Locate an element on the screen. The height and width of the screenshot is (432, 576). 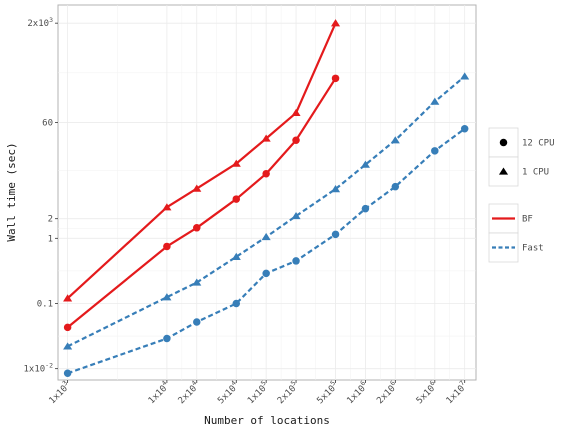
x-tick-label: 5x104 is located at coordinates (227, 392).